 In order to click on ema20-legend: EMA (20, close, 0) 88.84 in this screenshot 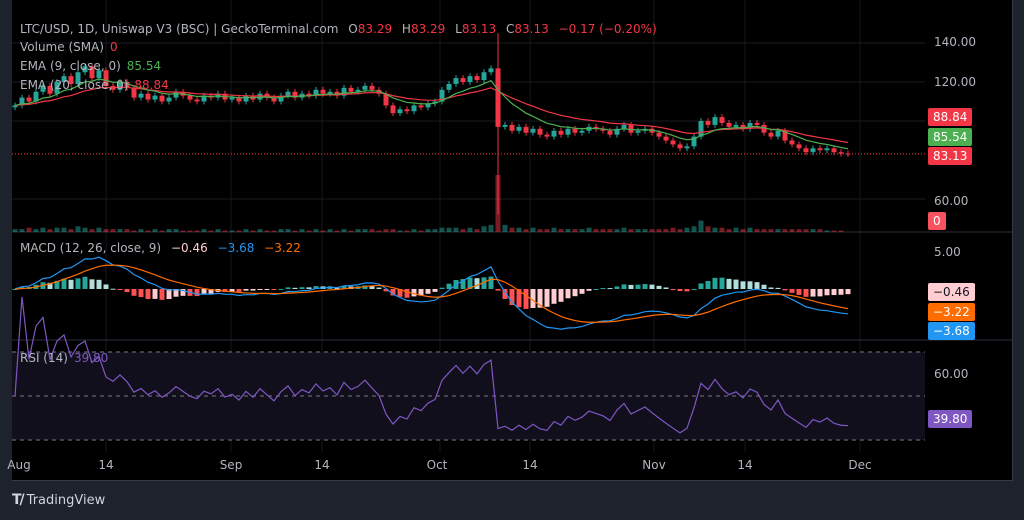, I will do `click(97, 85)`.